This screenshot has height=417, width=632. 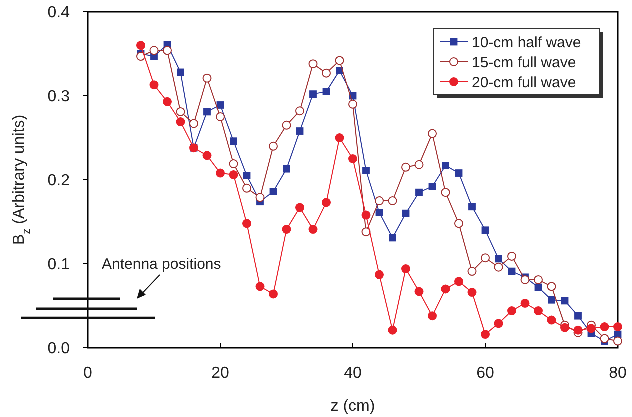 I want to click on x-axis-title: z (cm), so click(x=353, y=406).